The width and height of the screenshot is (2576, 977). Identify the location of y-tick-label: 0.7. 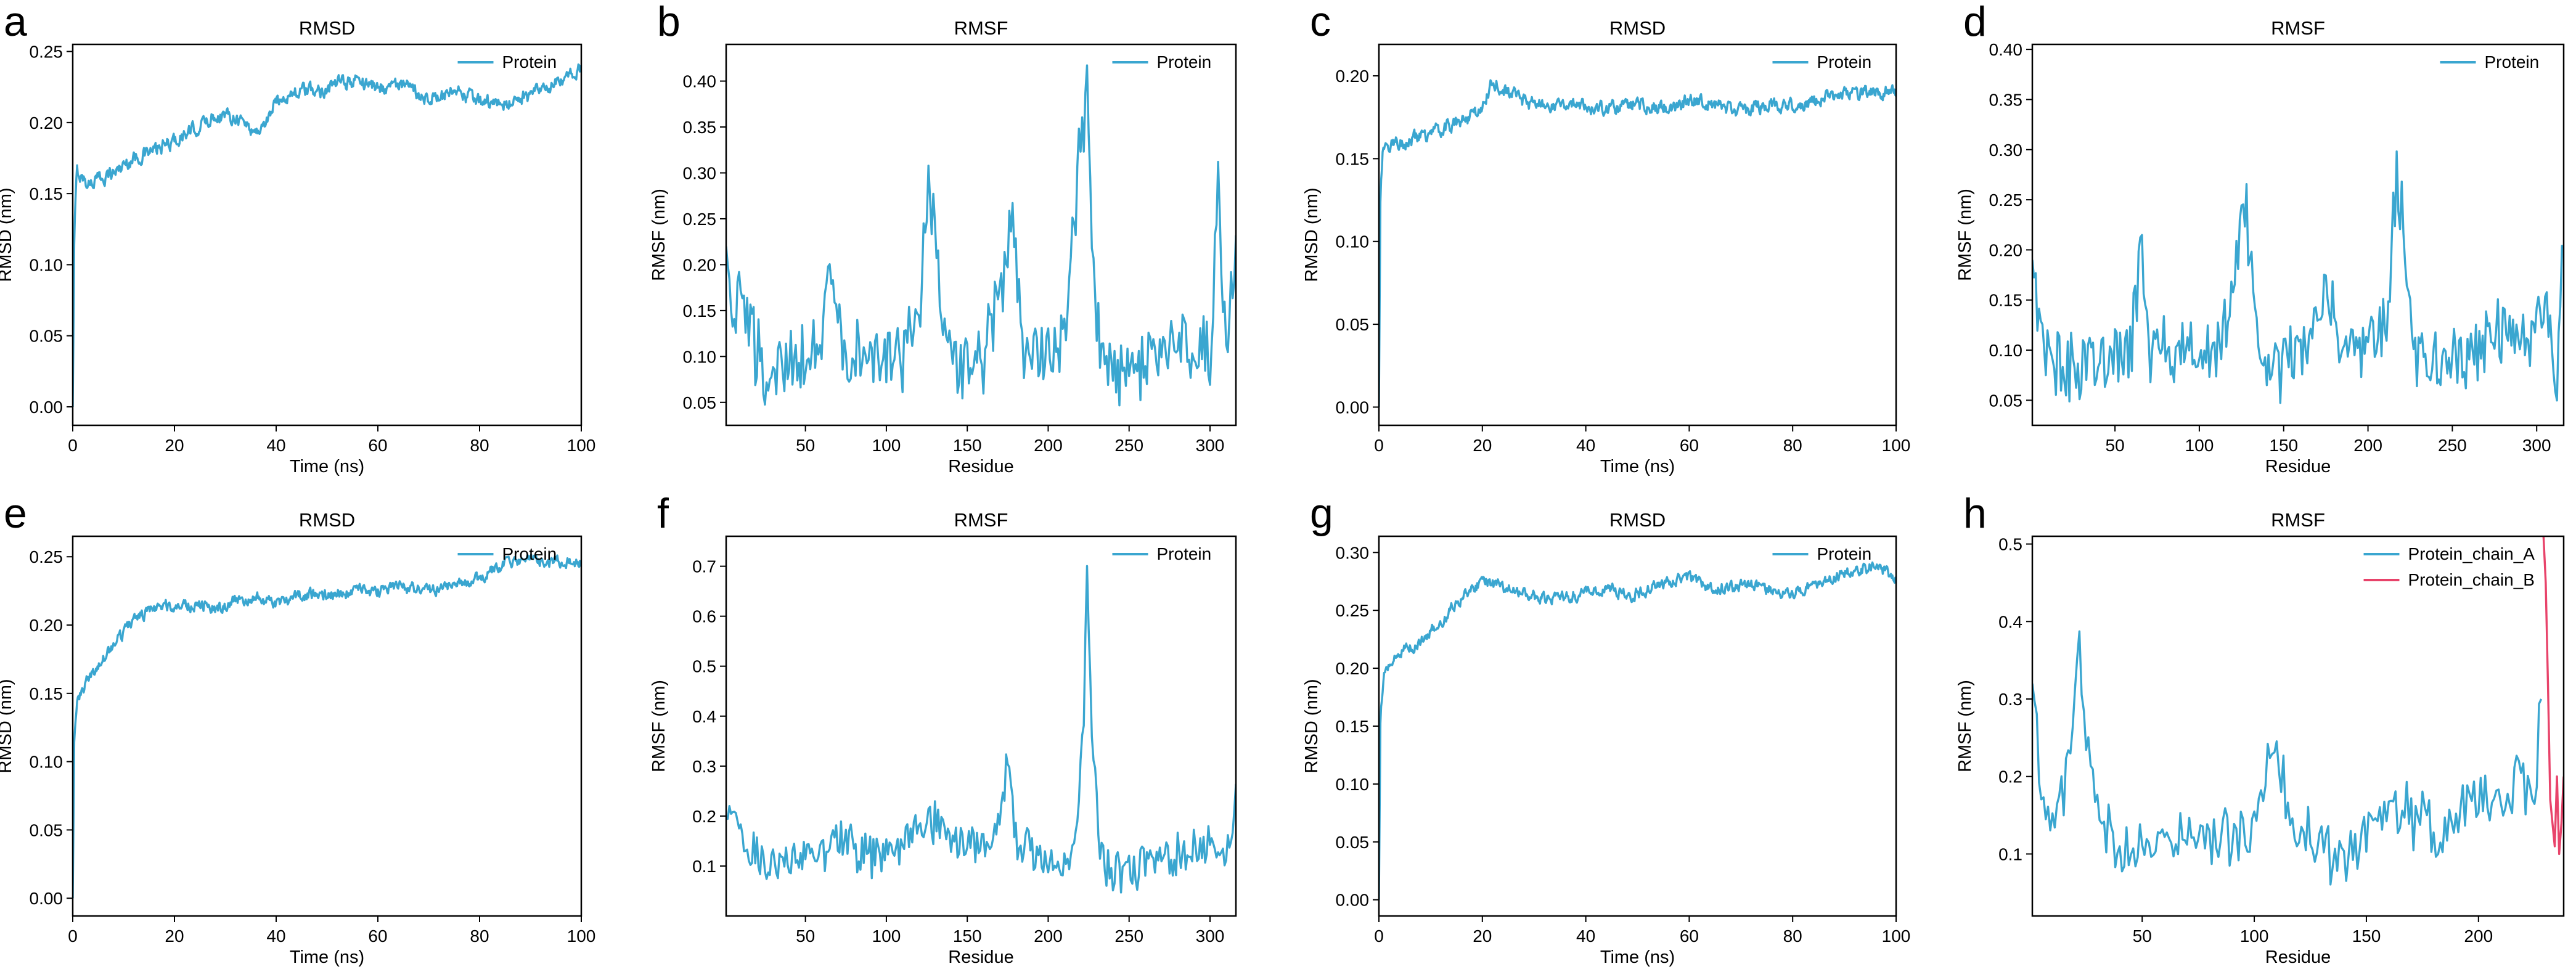
(704, 566).